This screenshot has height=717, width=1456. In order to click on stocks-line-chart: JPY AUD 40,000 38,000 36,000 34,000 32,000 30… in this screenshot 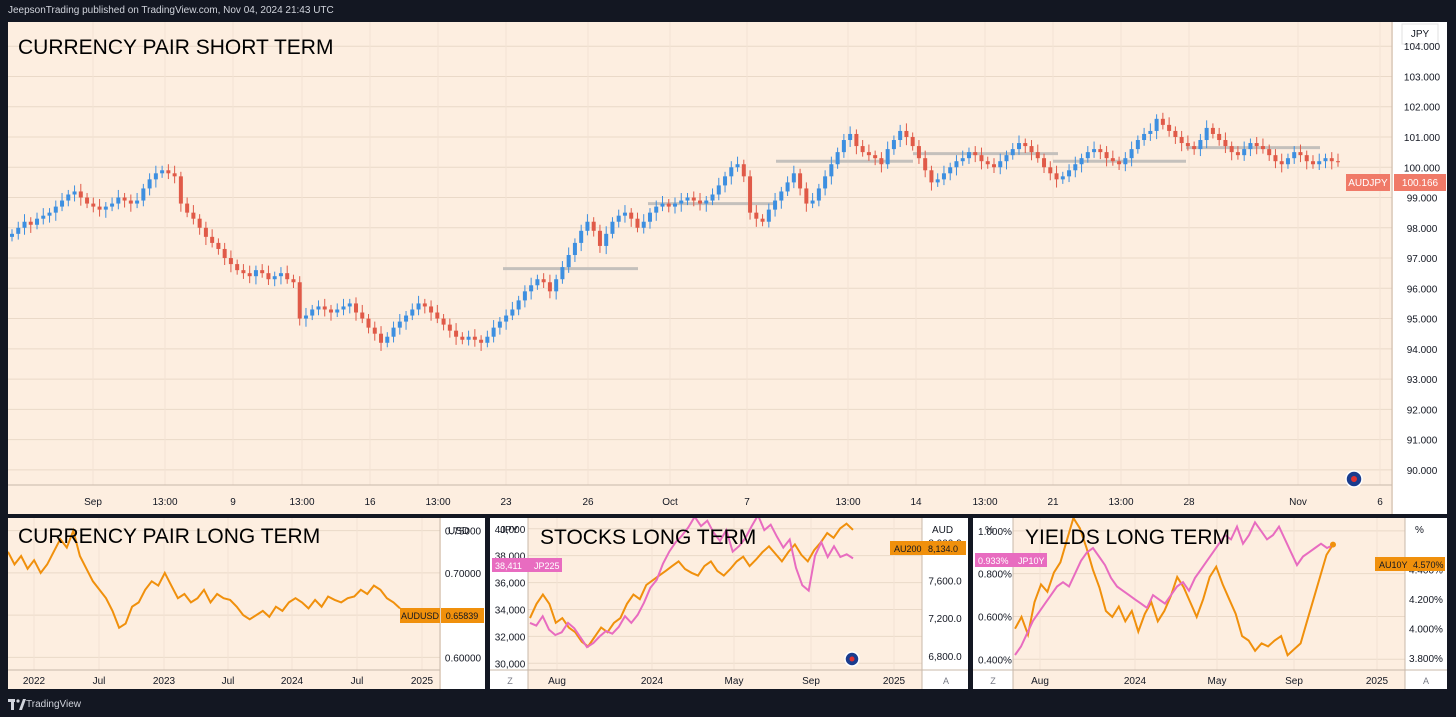, I will do `click(729, 603)`.